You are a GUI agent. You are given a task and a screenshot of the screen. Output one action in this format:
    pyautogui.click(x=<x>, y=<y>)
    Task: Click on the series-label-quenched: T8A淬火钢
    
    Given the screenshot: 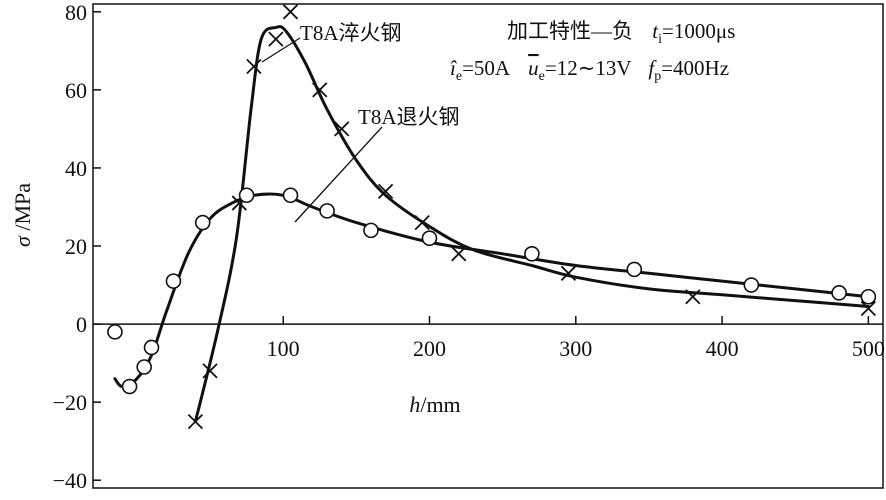 What is the action you would take?
    pyautogui.click(x=351, y=33)
    